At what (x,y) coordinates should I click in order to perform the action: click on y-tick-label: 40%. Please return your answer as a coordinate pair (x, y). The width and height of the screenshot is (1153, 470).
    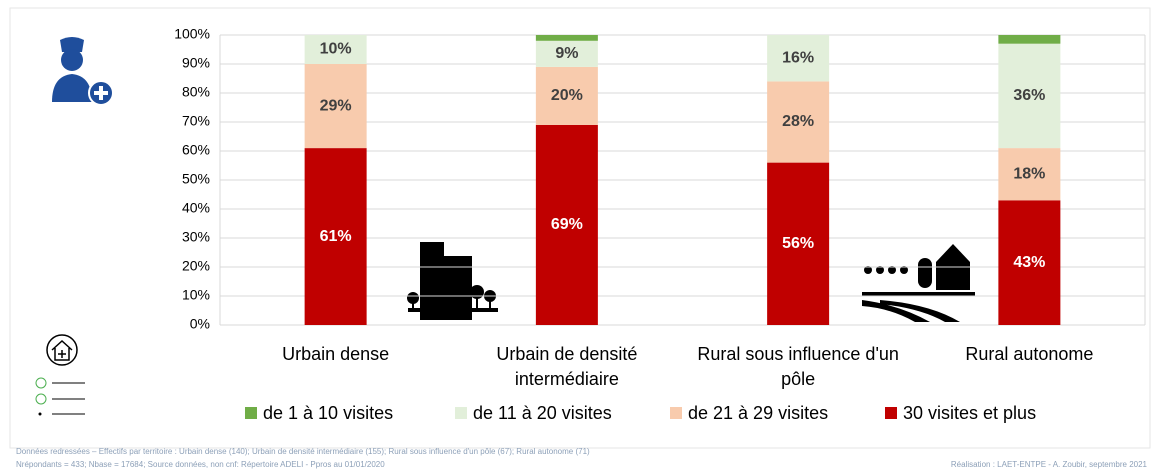
    Looking at the image, I should click on (196, 208).